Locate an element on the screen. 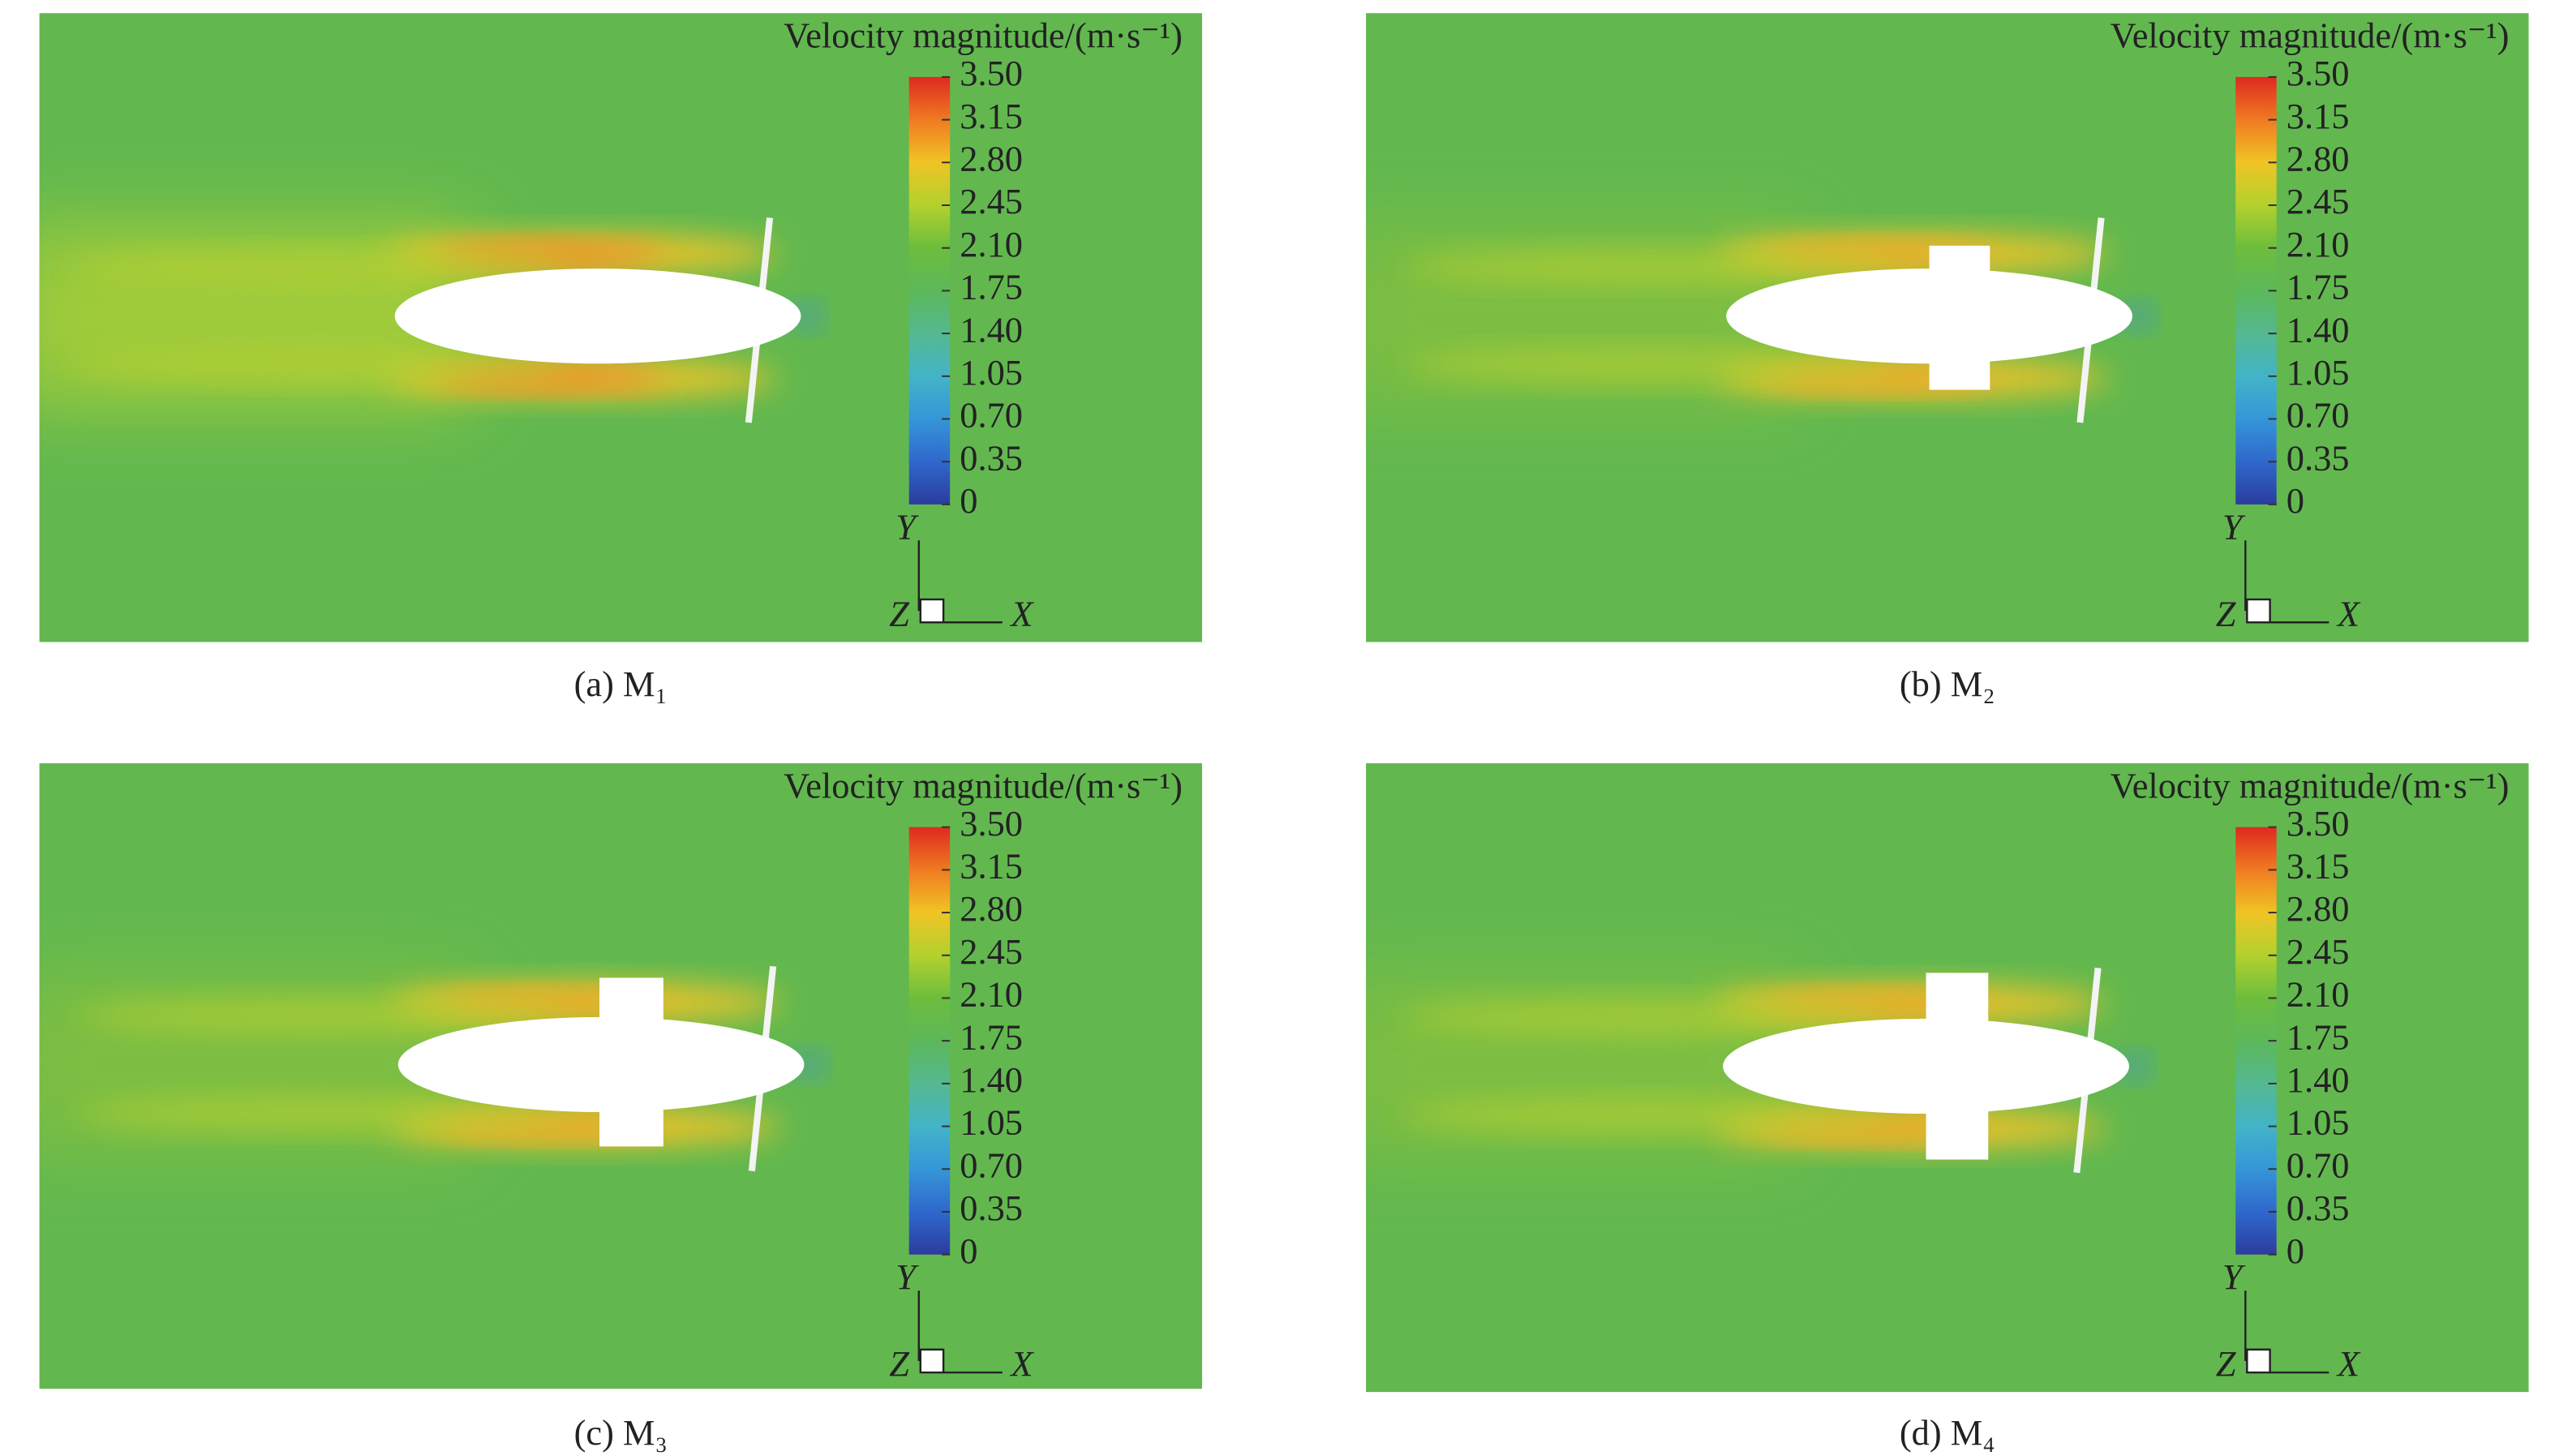  caption: (b) M₂ is located at coordinates (1947, 684).